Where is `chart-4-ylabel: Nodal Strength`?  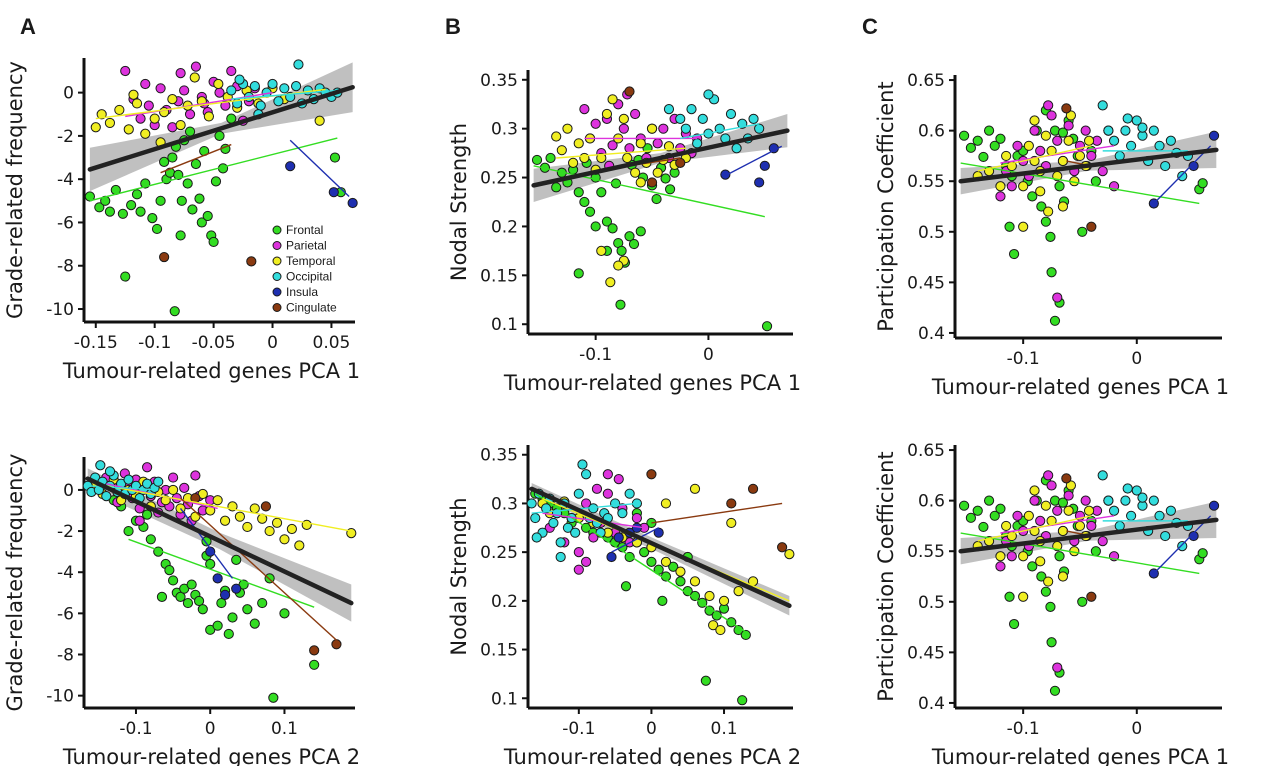 chart-4-ylabel: Nodal Strength is located at coordinates (459, 576).